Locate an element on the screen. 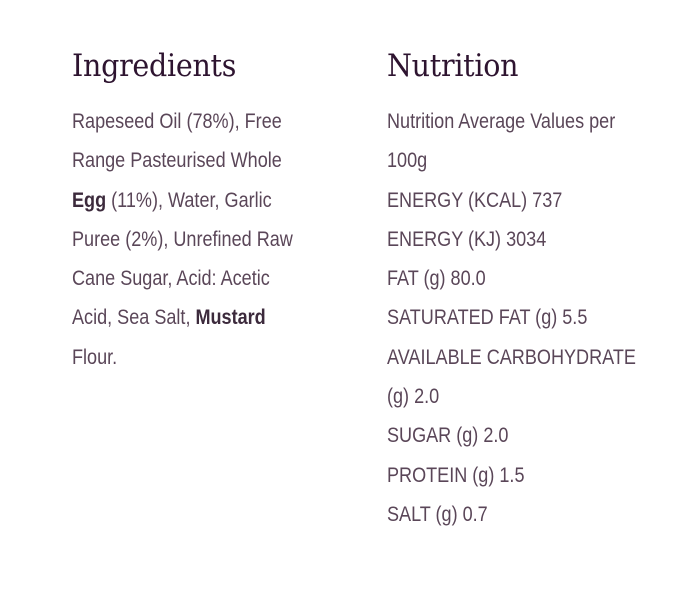 The image size is (700, 600). ingredient-text: (11%), Water, Garlic is located at coordinates (189, 200).